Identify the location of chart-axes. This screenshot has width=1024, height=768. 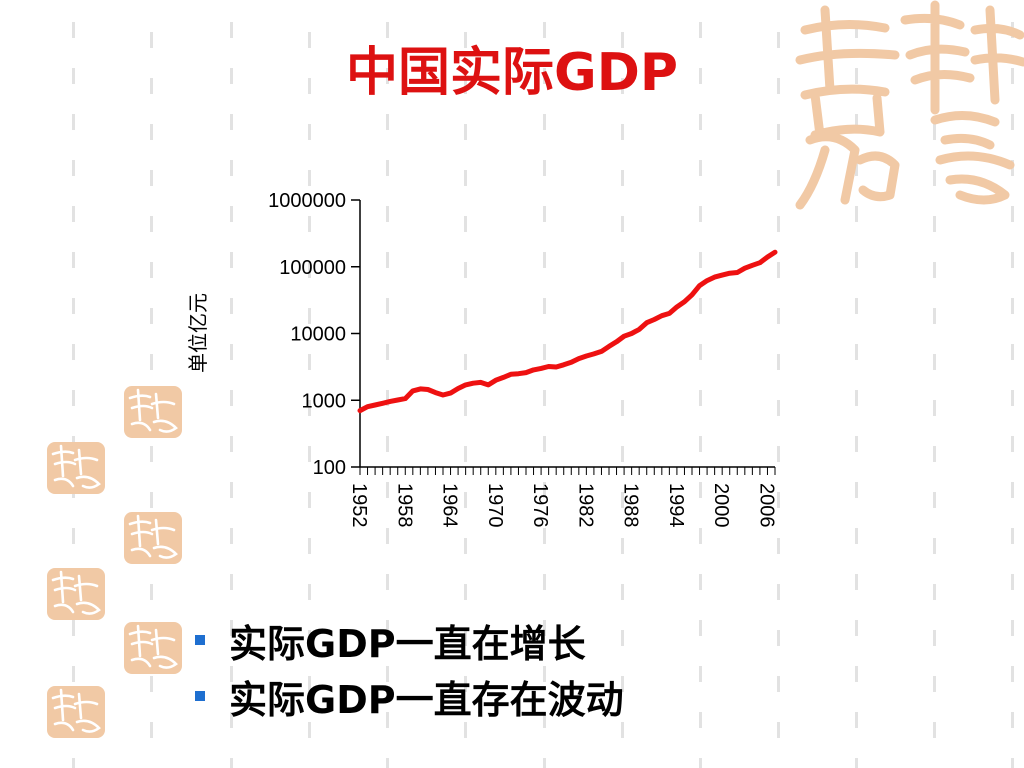
(567, 334).